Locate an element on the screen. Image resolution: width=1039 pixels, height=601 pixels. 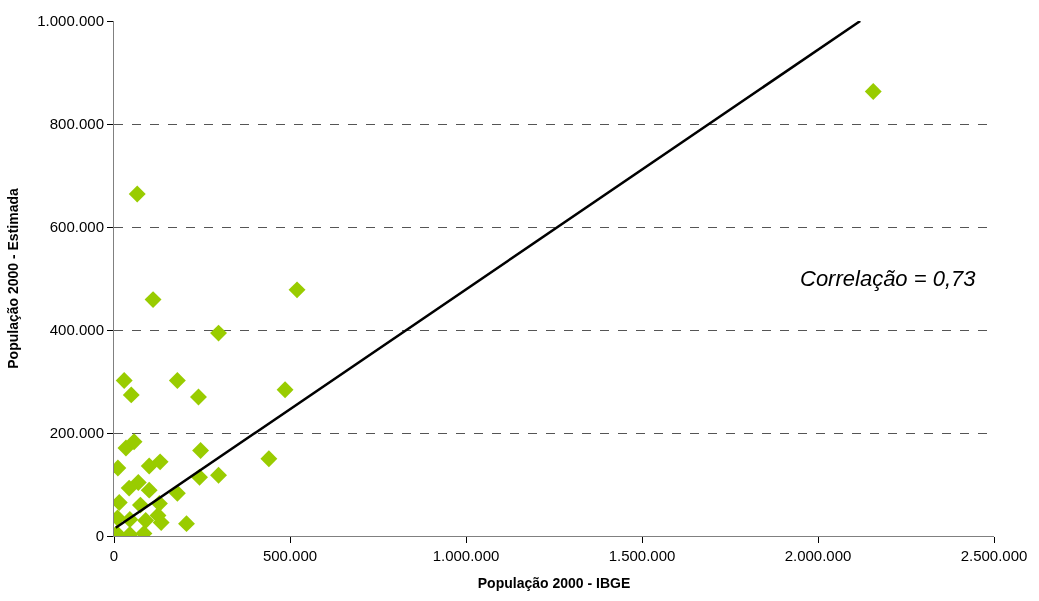
y-tick-label: 0 is located at coordinates (99, 536).